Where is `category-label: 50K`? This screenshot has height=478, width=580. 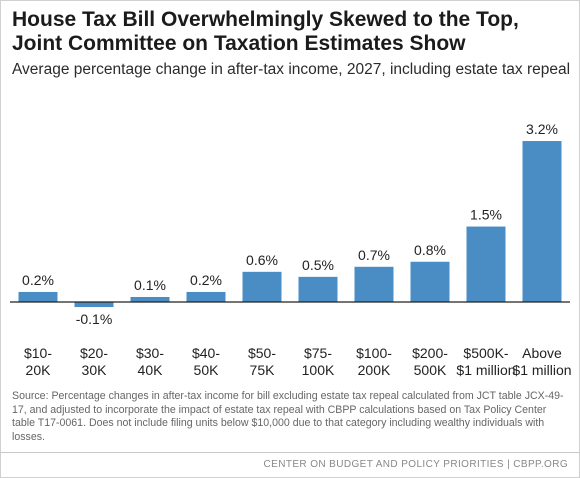
category-label: 50K is located at coordinates (207, 370).